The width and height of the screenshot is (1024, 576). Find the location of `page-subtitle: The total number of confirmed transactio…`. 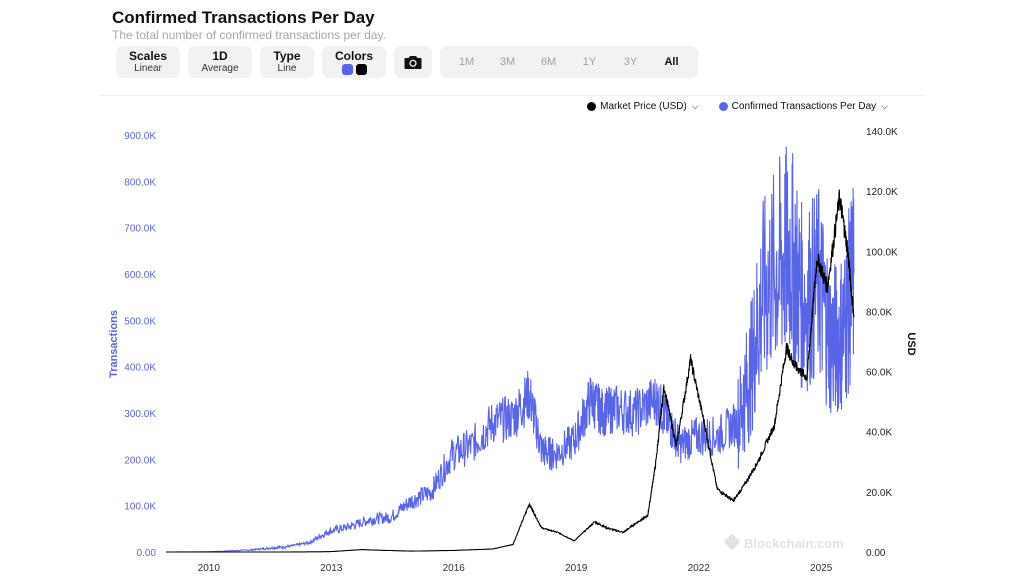

page-subtitle: The total number of confirmed transactio… is located at coordinates (249, 35).